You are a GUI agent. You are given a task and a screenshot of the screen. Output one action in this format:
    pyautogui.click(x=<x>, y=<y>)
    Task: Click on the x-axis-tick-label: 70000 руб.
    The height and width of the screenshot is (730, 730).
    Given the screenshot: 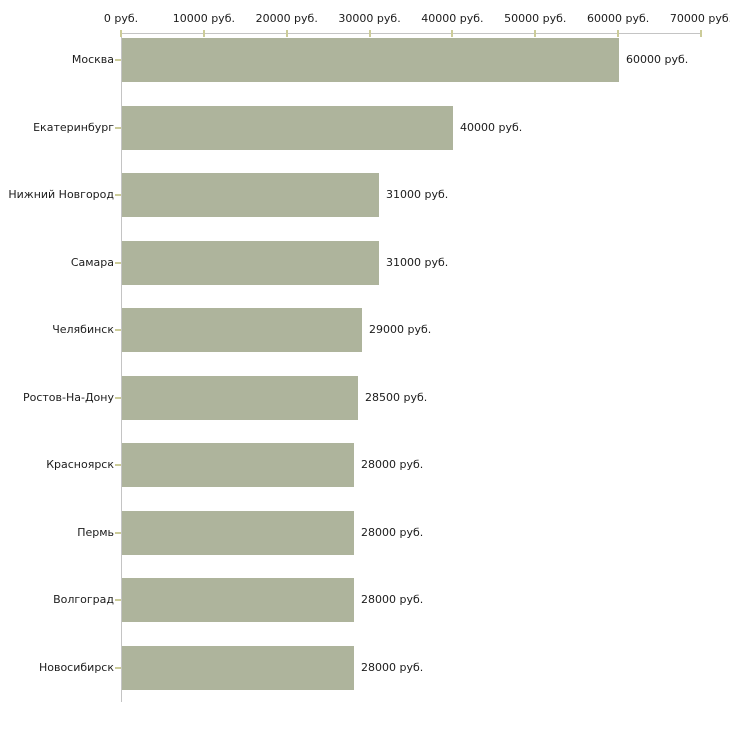 What is the action you would take?
    pyautogui.click(x=699, y=18)
    